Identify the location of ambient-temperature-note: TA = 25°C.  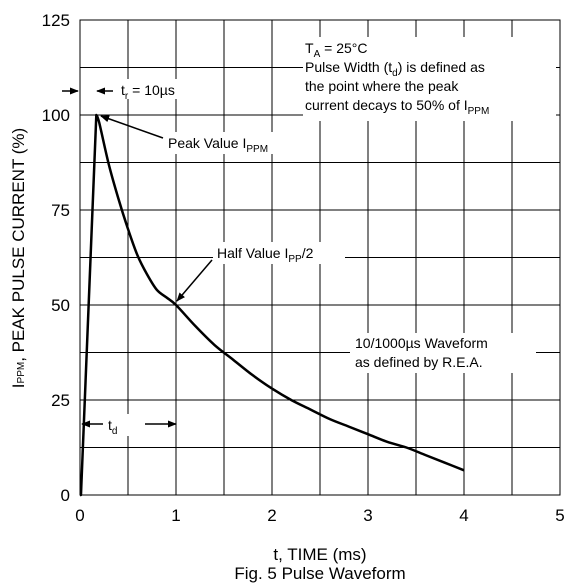
(336, 50).